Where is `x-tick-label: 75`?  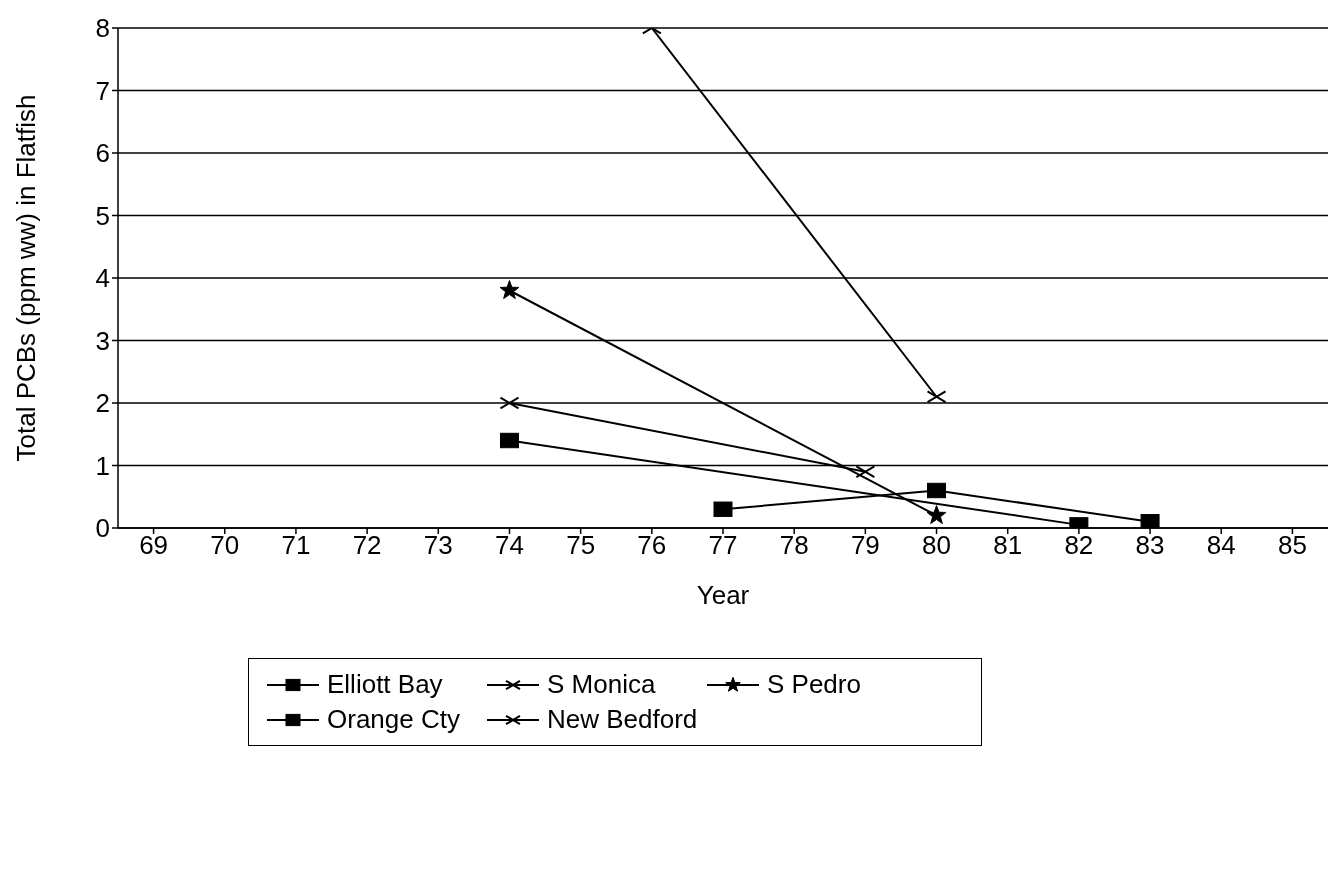
x-tick-label: 75 is located at coordinates (581, 545).